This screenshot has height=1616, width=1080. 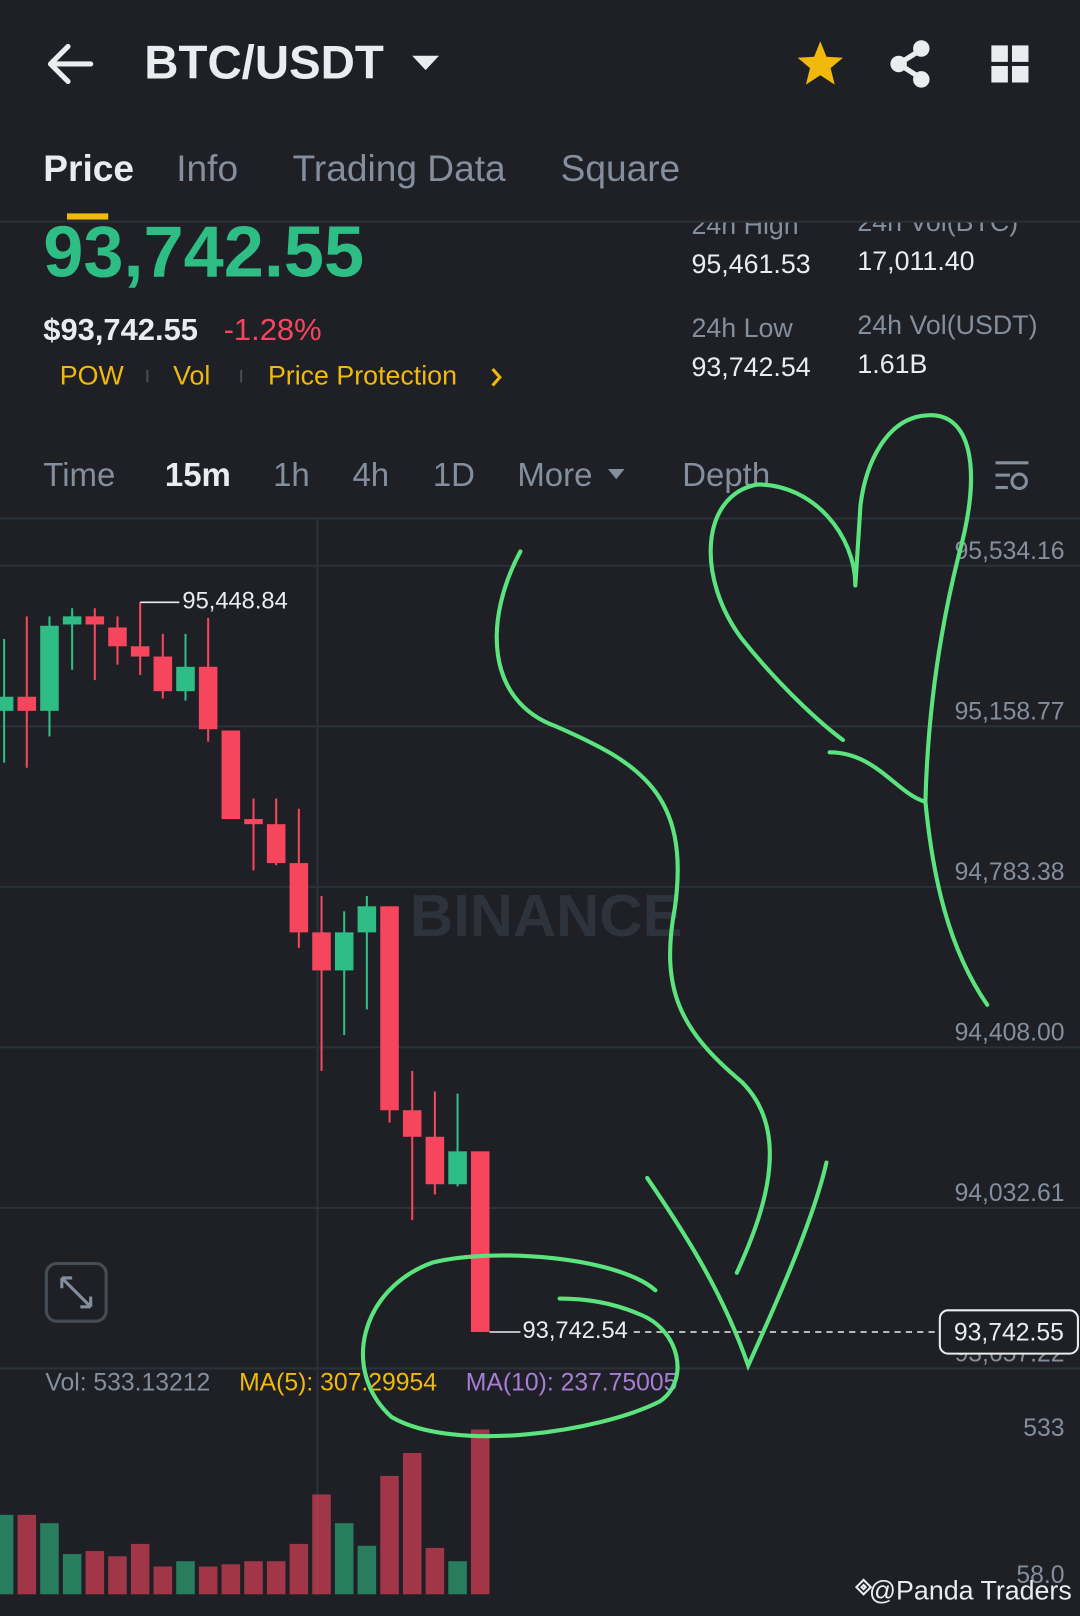 What do you see at coordinates (127, 1383) in the screenshot?
I see `volume-legend: Vol: 533.13212` at bounding box center [127, 1383].